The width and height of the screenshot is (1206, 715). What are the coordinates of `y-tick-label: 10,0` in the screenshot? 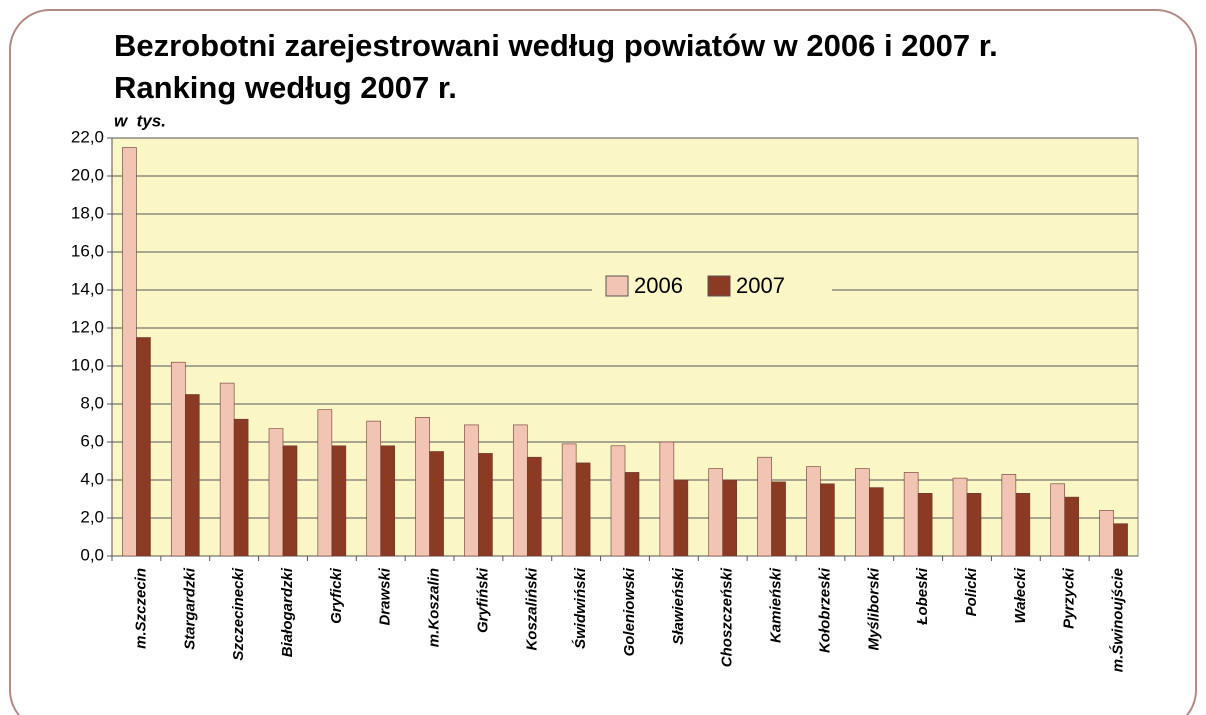 It's located at (87, 364).